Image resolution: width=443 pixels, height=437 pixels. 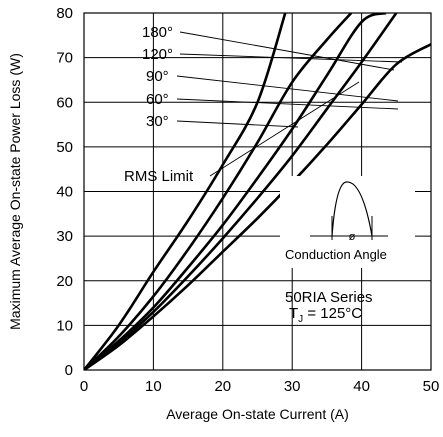 I want to click on y-tick-label: 50, so click(x=64, y=147).